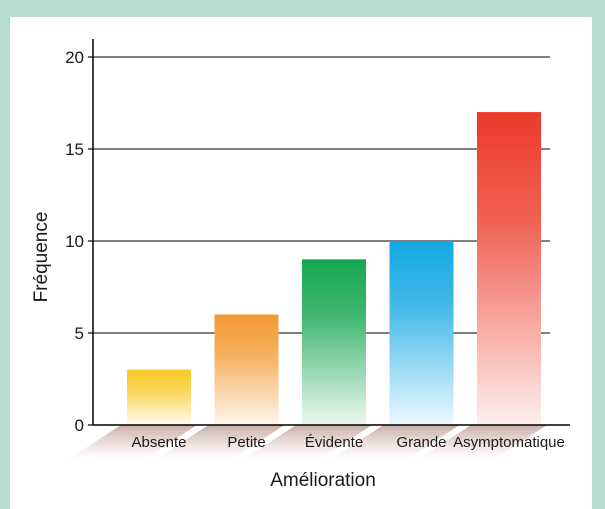  Describe the element at coordinates (334, 342) in the screenshot. I see `bar-évidente` at that location.